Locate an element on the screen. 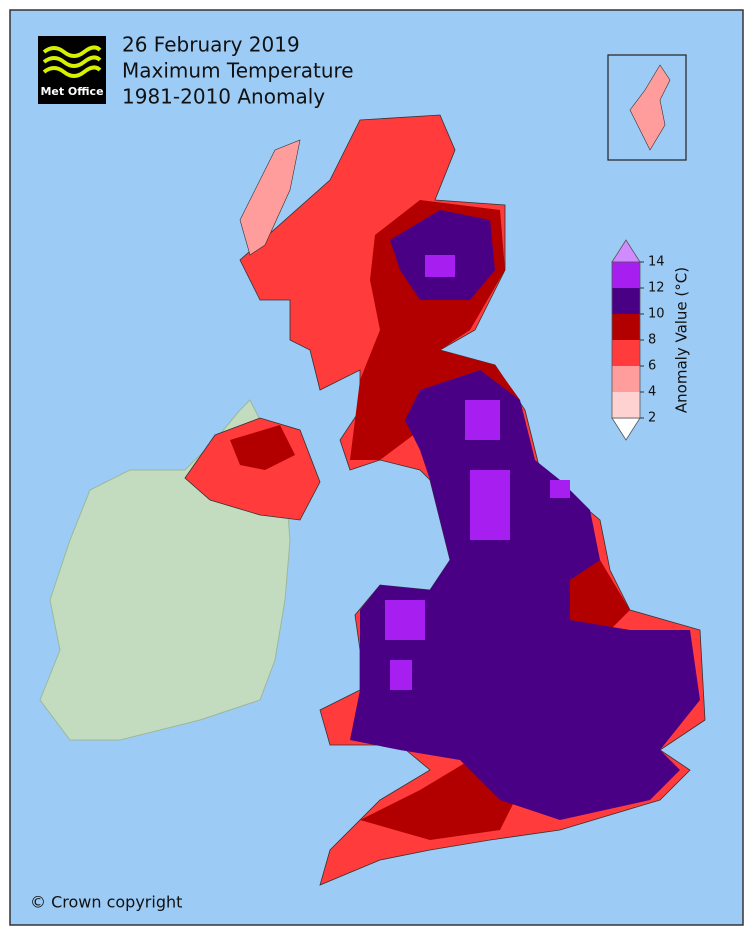 This screenshot has height=933, width=754. colorbar-tick-label: 12 is located at coordinates (656, 288).